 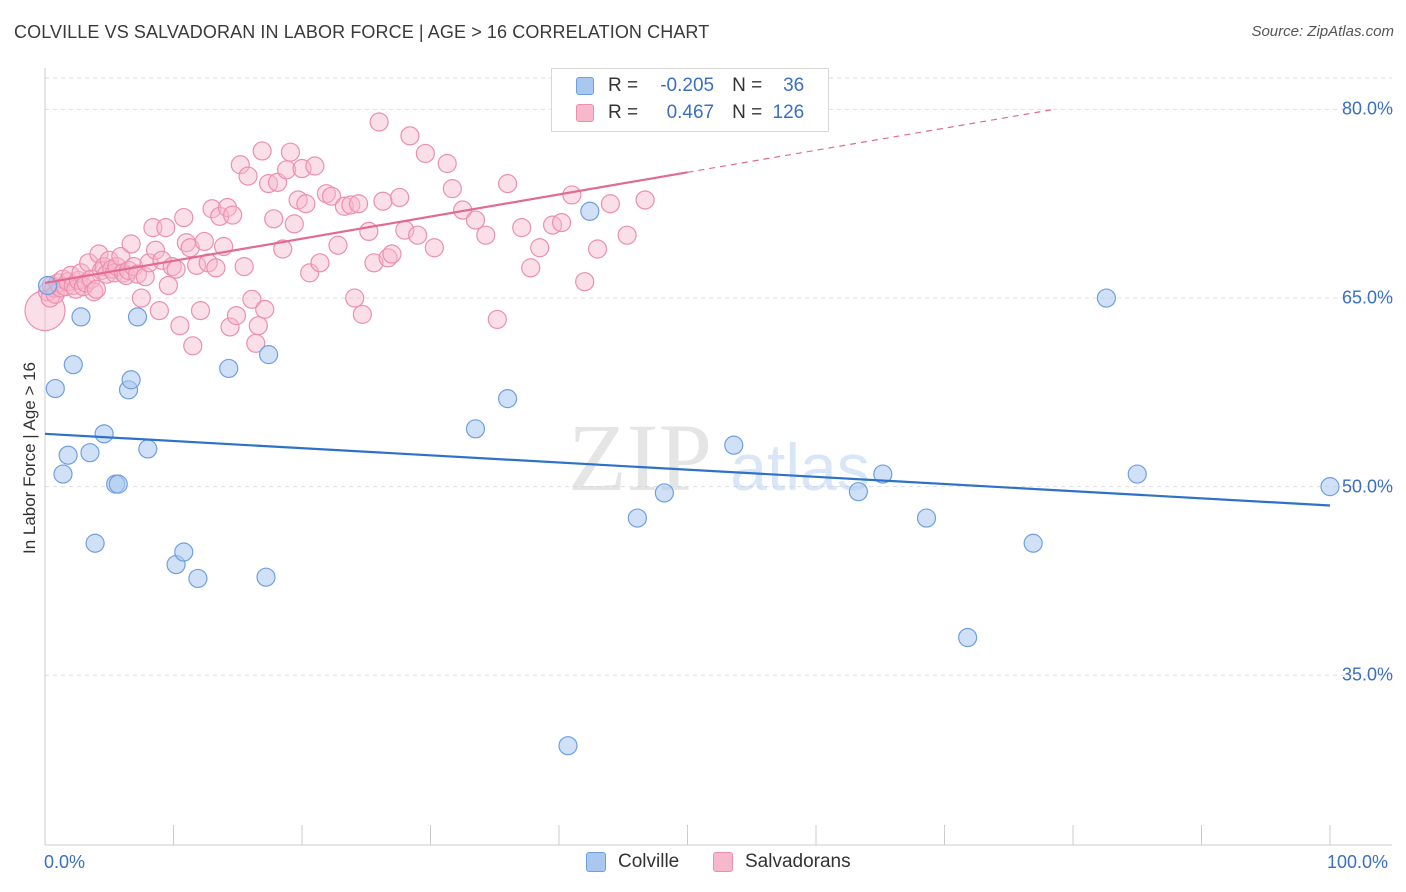 I want to click on colville-r-value: -0.205, so click(x=687, y=85).